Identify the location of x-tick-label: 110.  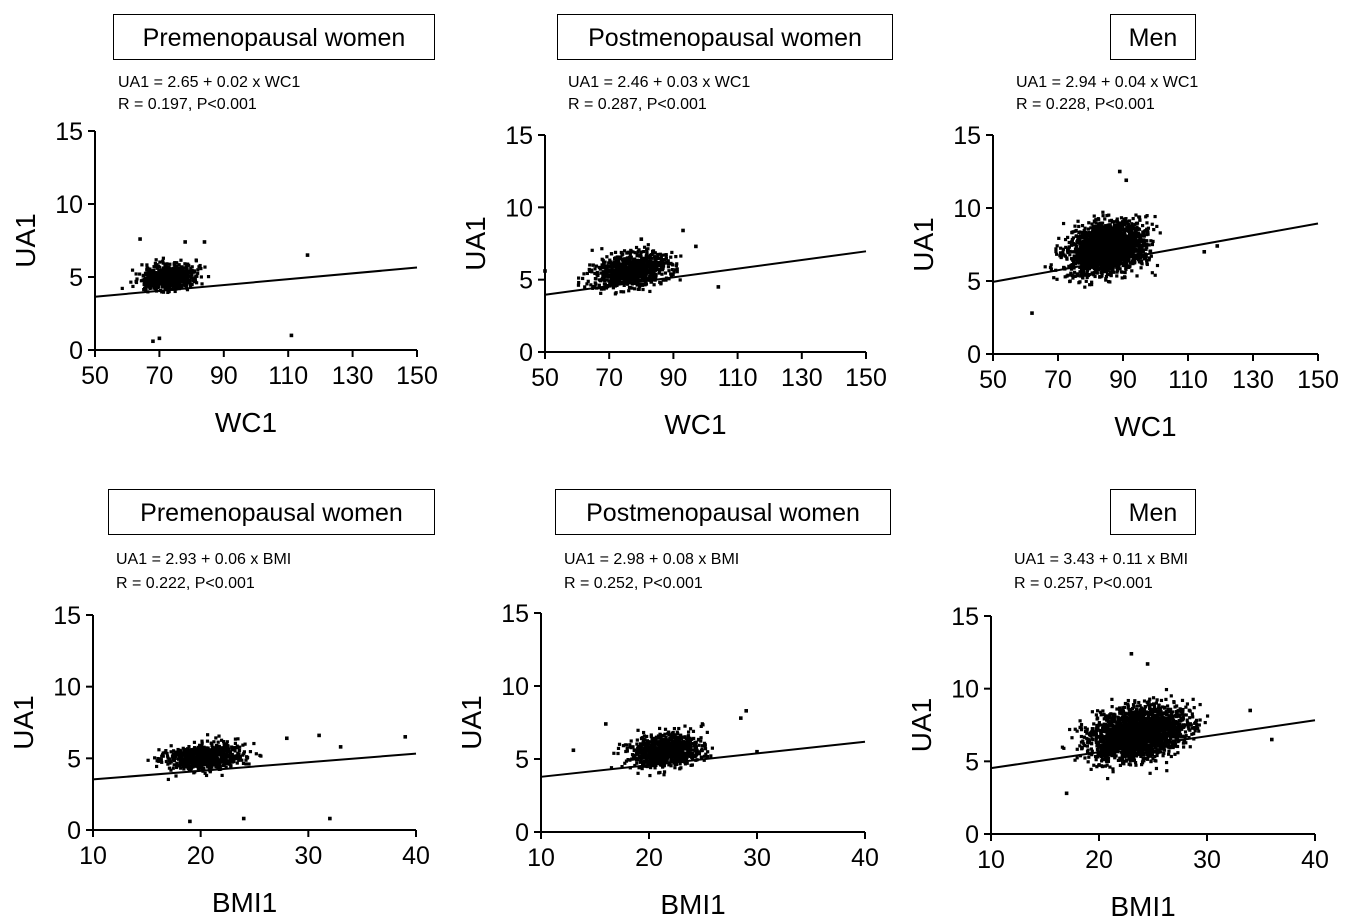
(1188, 380).